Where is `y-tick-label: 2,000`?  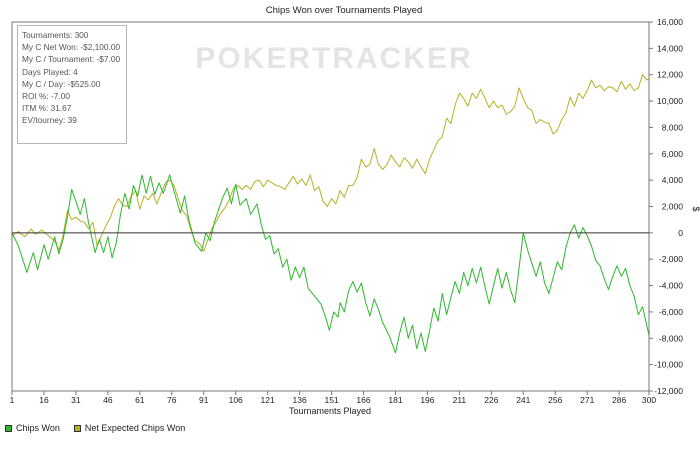
y-tick-label: 2,000 is located at coordinates (673, 207).